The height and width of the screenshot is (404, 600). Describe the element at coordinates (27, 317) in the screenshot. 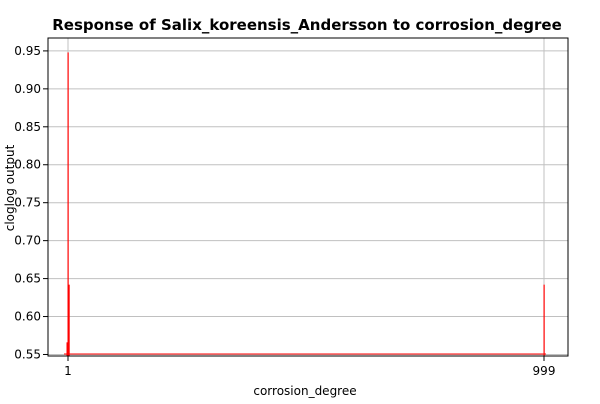

I see `y-tick-label: 0.60` at that location.